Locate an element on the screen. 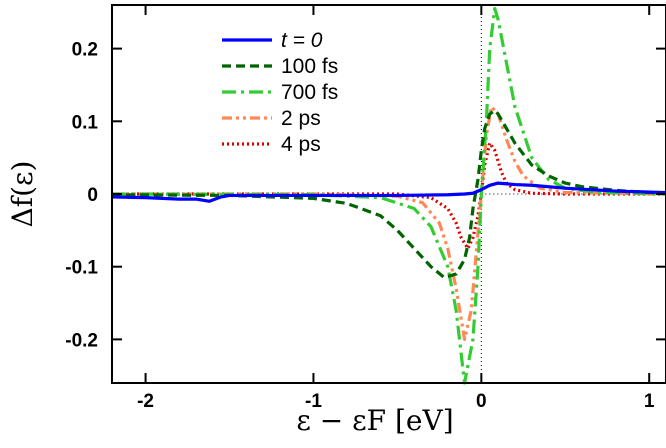  legend-label-1: 100 fs is located at coordinates (309, 66).